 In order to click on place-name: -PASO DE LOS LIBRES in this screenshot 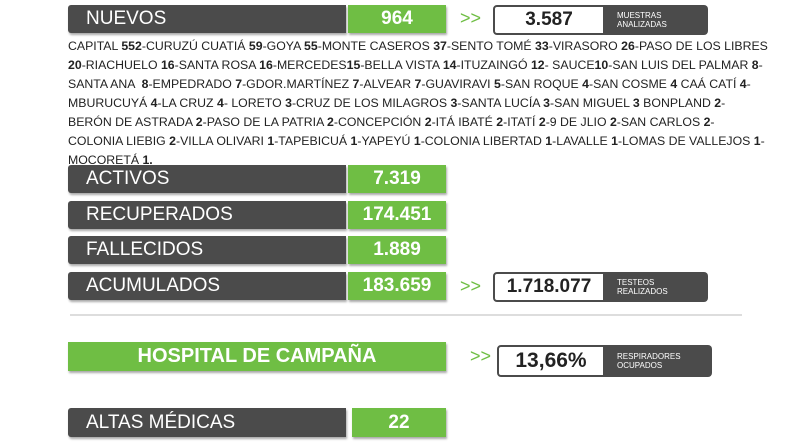, I will do `click(703, 46)`.